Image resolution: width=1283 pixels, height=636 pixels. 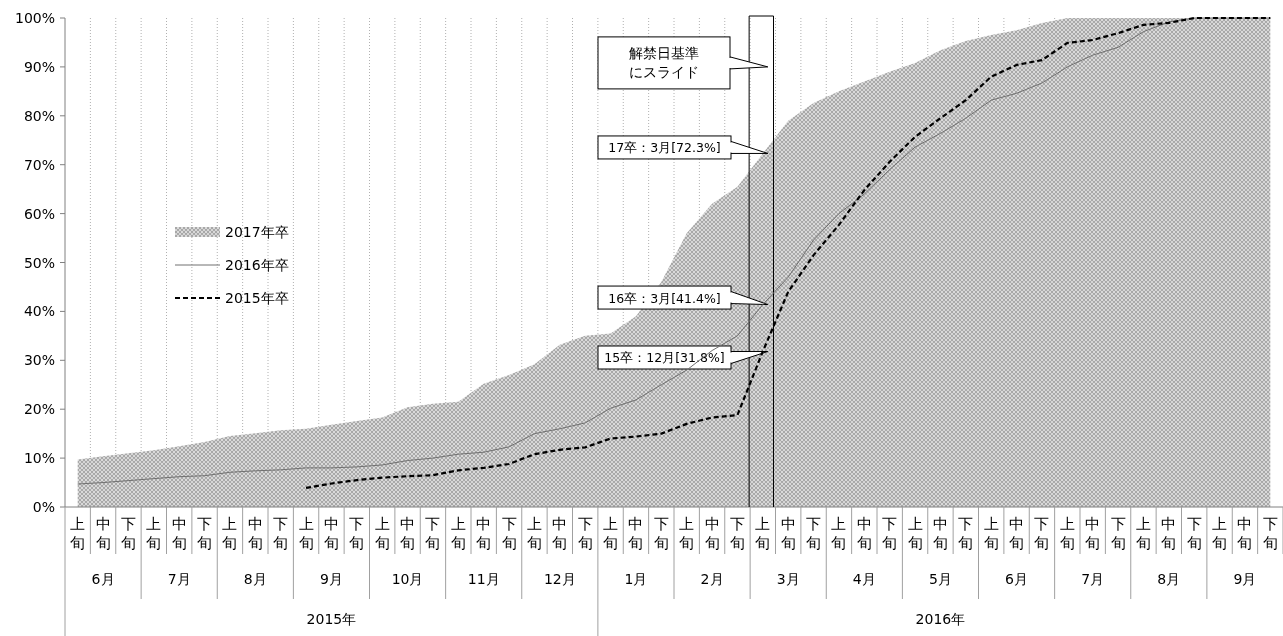 What do you see at coordinates (34, 18) in the screenshot?
I see `y-tick-label: 100%` at bounding box center [34, 18].